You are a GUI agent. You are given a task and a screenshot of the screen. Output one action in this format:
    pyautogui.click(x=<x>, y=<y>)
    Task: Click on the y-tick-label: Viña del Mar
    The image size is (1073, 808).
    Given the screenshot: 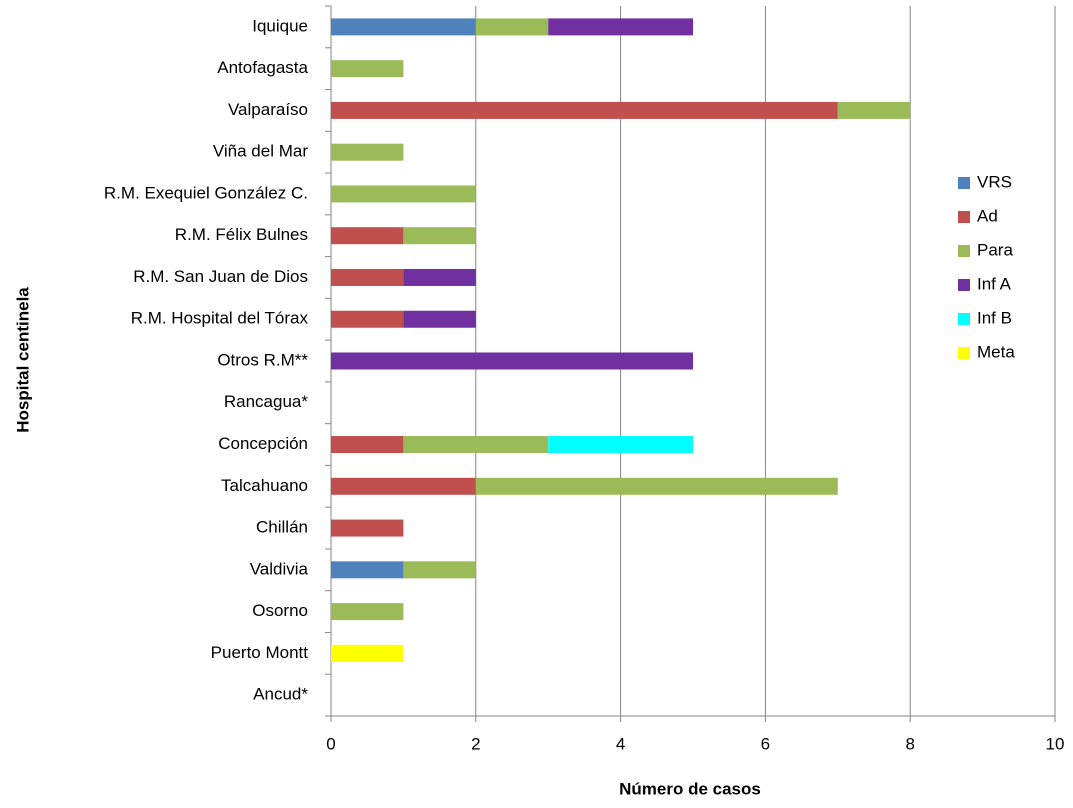 What is the action you would take?
    pyautogui.click(x=260, y=151)
    